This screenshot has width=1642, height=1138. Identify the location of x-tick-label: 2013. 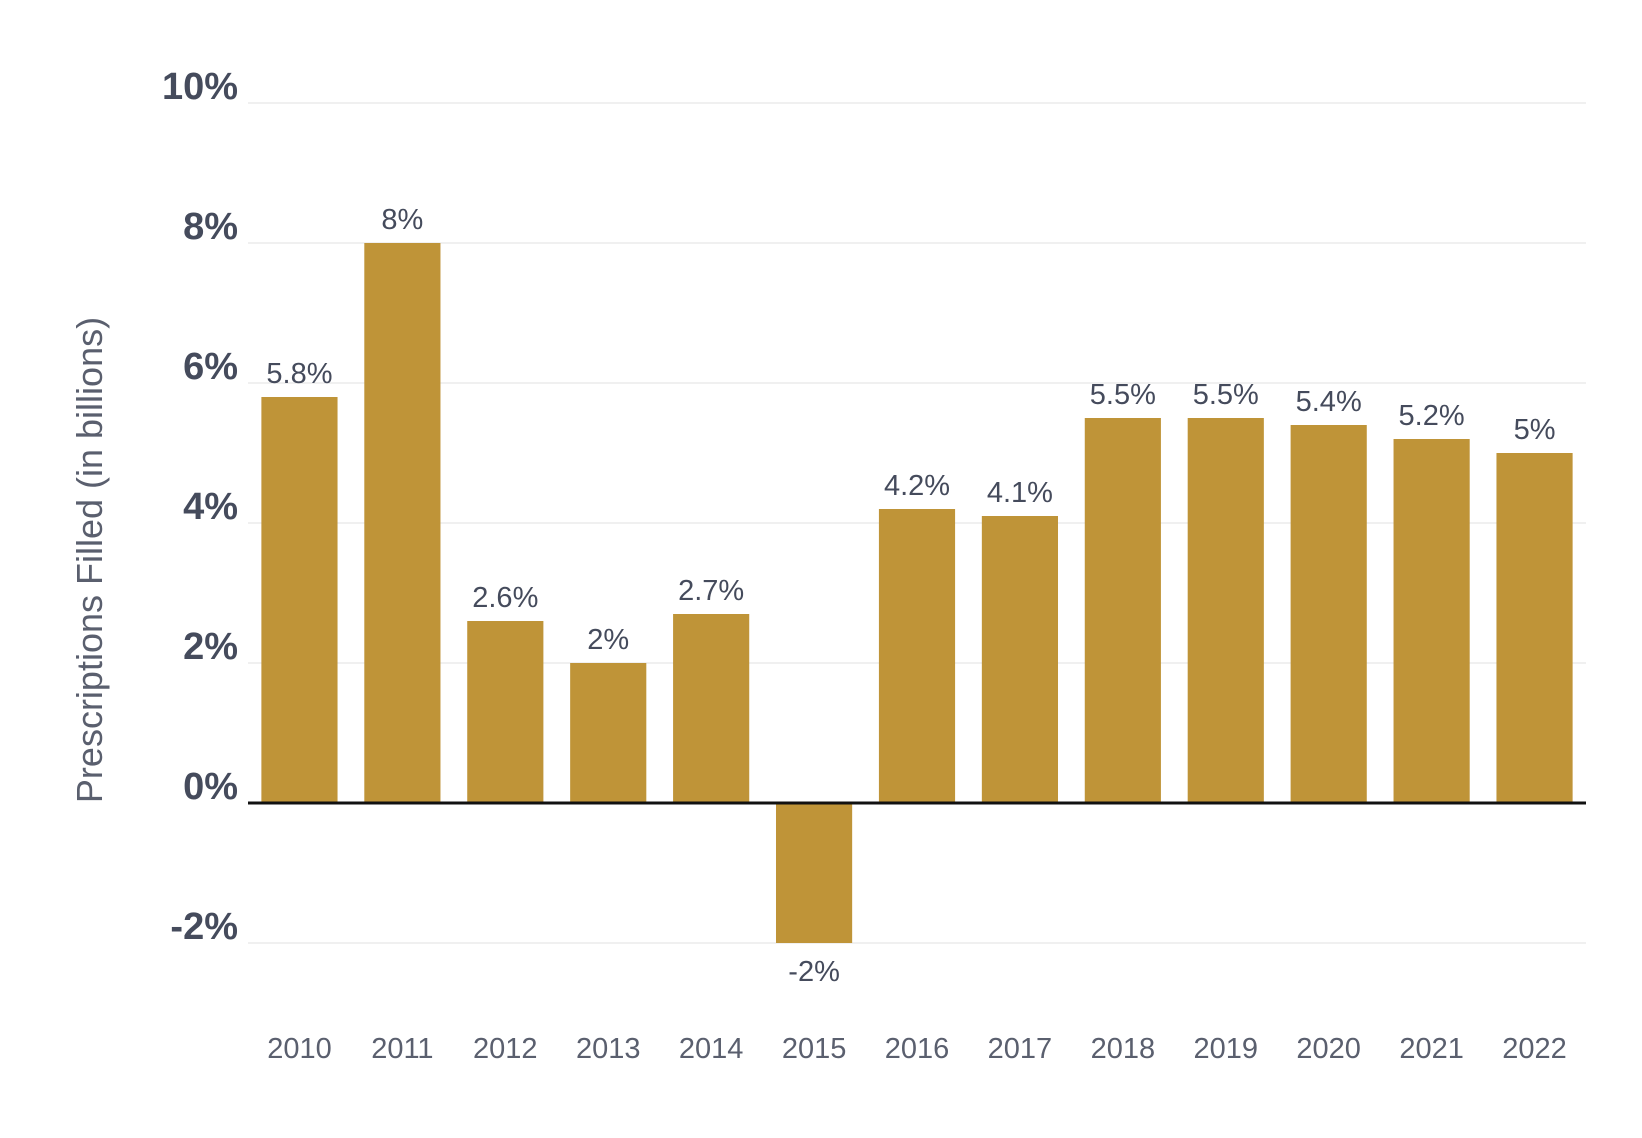
(608, 1049).